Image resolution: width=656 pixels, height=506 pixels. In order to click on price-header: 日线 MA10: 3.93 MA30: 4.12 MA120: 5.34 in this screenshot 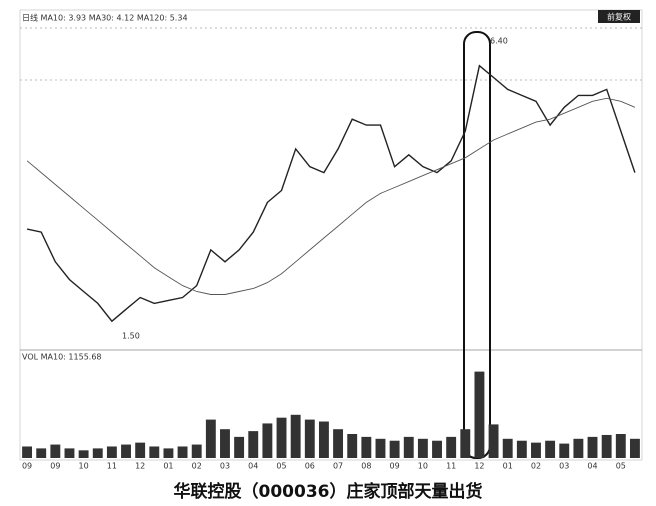, I will do `click(105, 18)`.